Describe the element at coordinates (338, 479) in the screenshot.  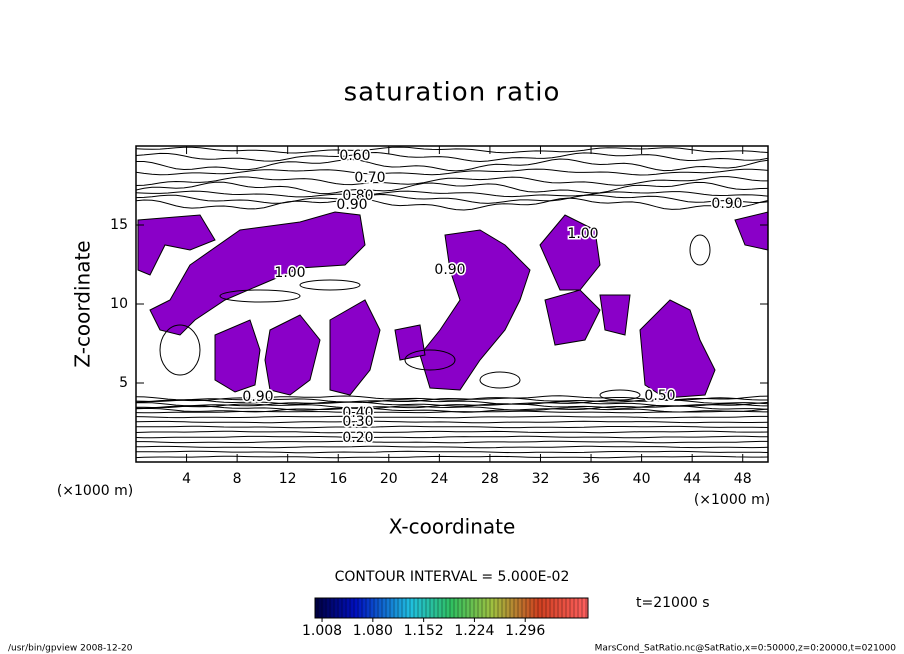
I see `x-tick-label: 16` at that location.